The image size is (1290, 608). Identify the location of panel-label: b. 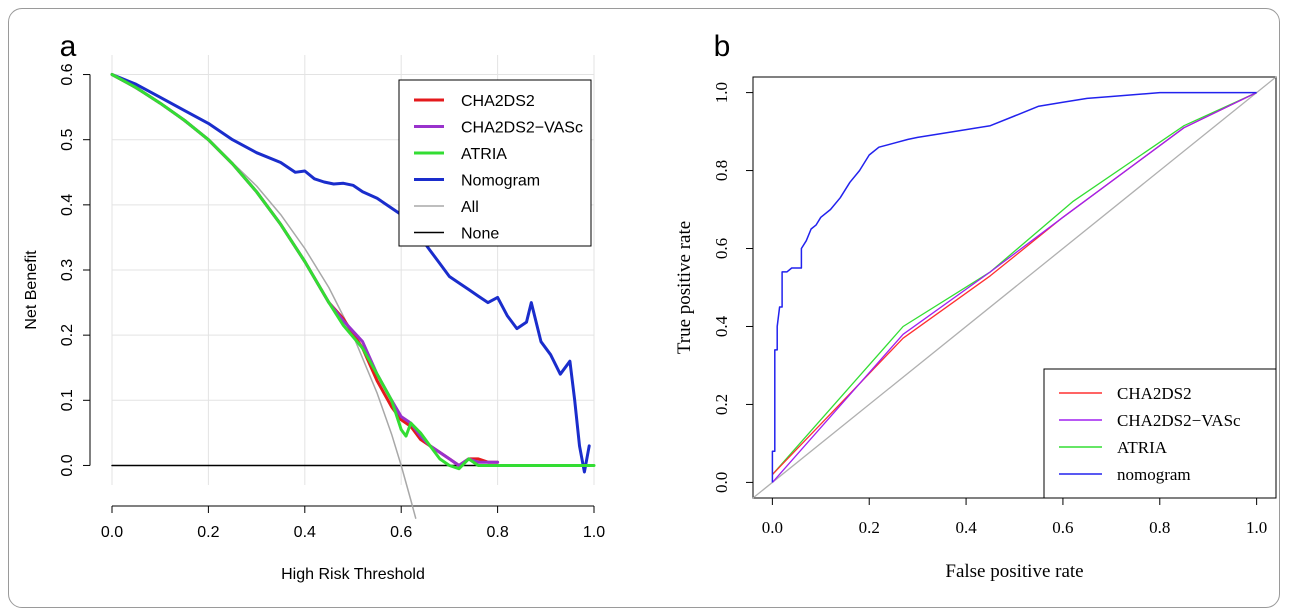
(722, 46).